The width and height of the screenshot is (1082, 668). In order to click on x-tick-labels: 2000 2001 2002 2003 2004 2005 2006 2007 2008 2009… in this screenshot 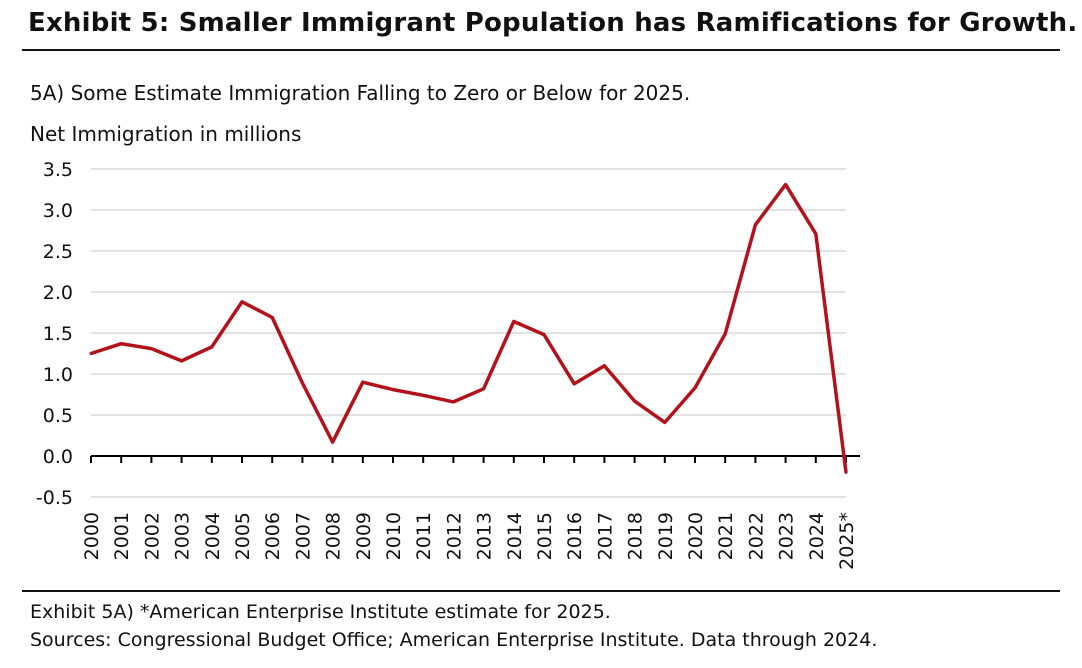, I will do `click(469, 541)`.